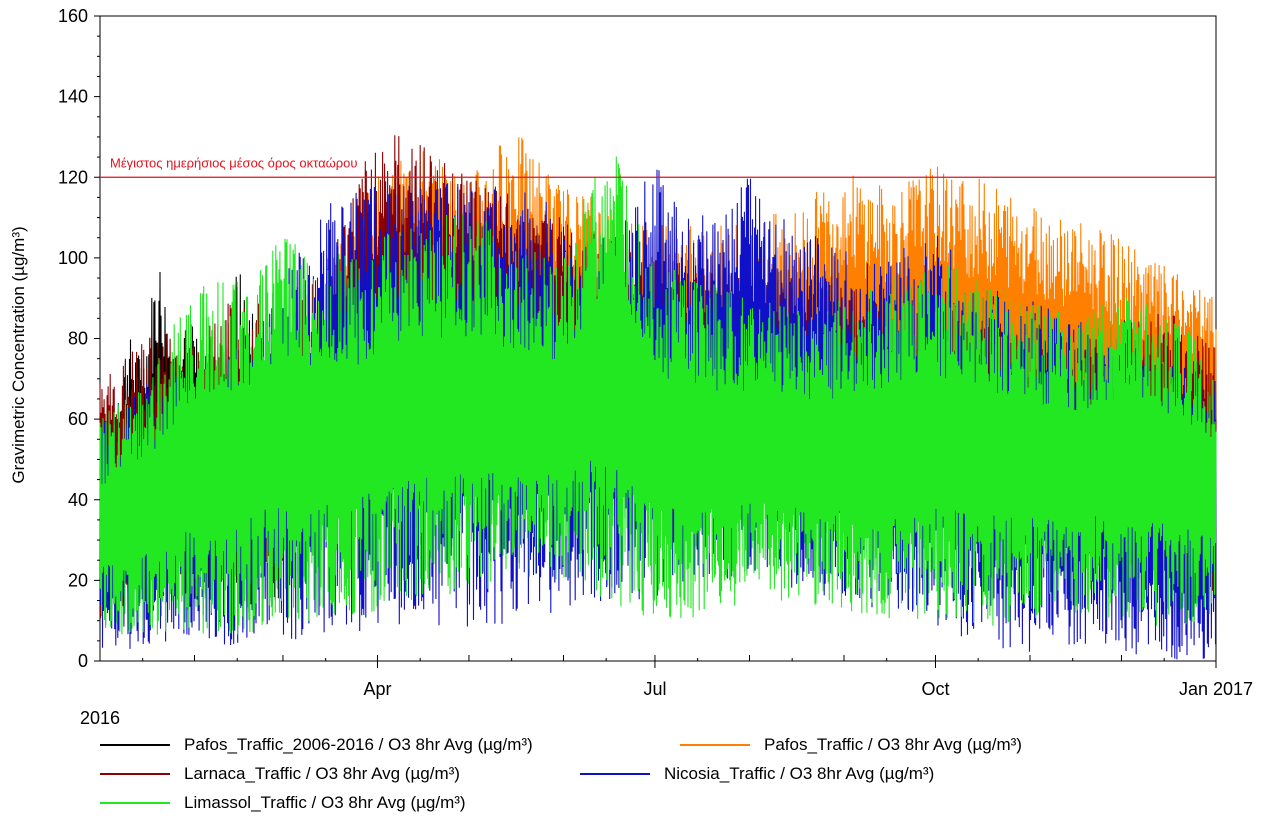 The height and width of the screenshot is (817, 1264). What do you see at coordinates (658, 166) in the screenshot?
I see `threshold-layer: Μέγιστος ημερήσιος μέσος όρος οκταώρου` at bounding box center [658, 166].